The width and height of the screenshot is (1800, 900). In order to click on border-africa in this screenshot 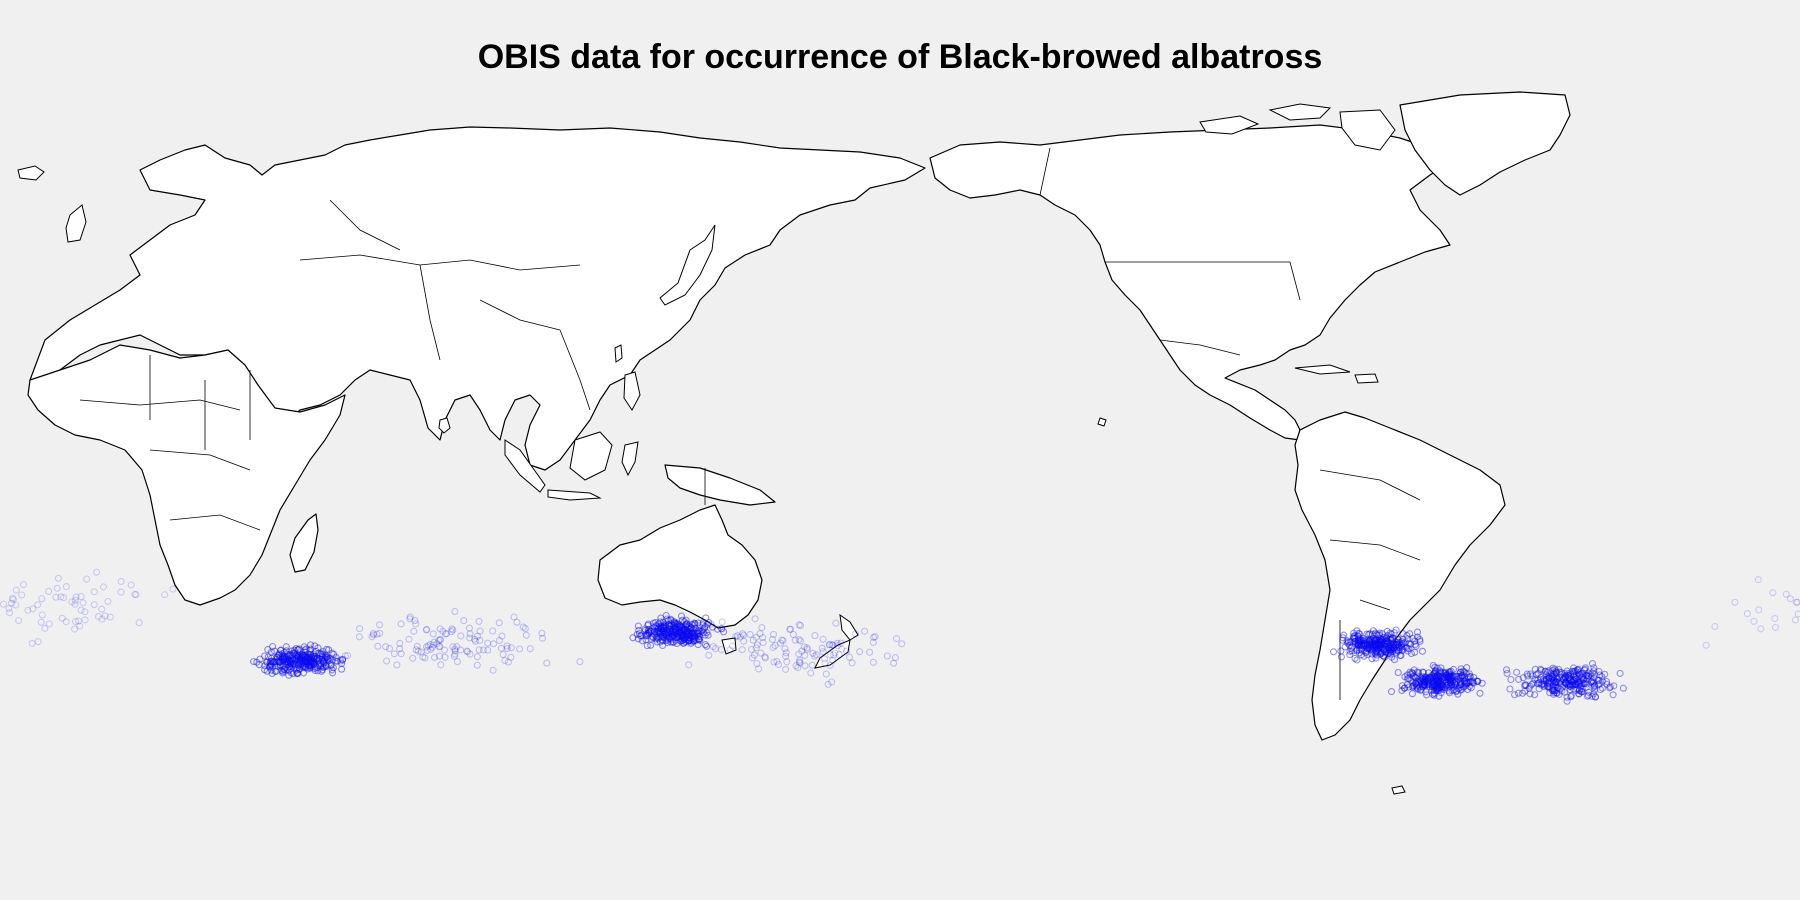, I will do `click(170, 443)`.